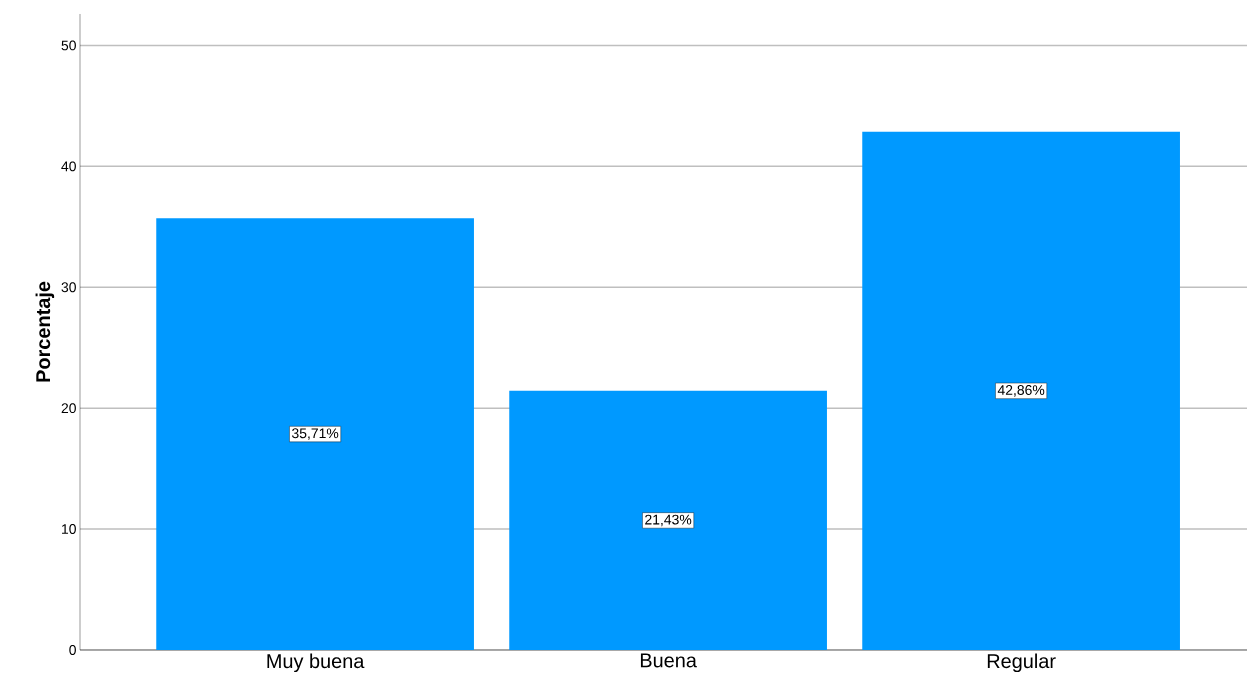 The width and height of the screenshot is (1247, 688). Describe the element at coordinates (68, 45) in the screenshot. I see `y-tick-label: 50` at that location.